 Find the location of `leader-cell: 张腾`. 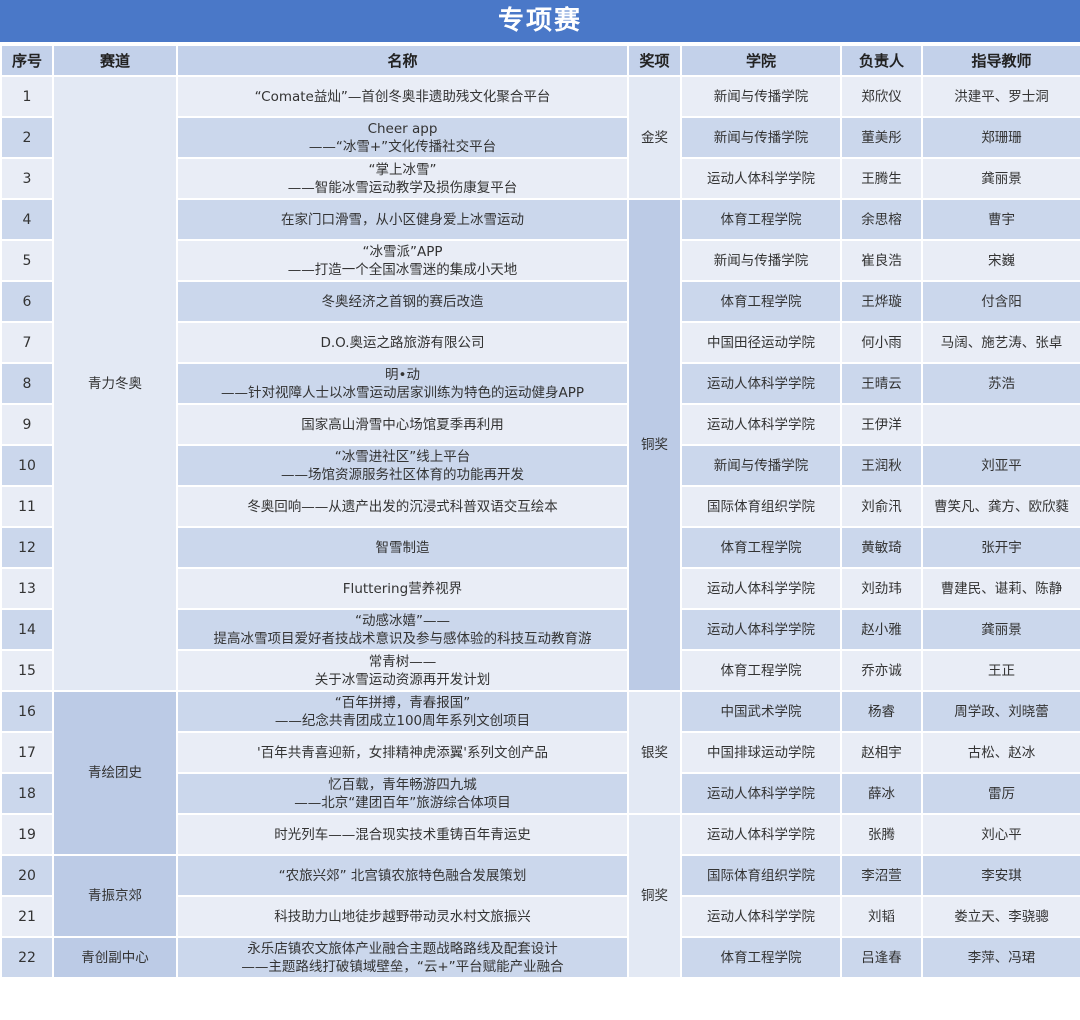

leader-cell: 张腾 is located at coordinates (881, 834).